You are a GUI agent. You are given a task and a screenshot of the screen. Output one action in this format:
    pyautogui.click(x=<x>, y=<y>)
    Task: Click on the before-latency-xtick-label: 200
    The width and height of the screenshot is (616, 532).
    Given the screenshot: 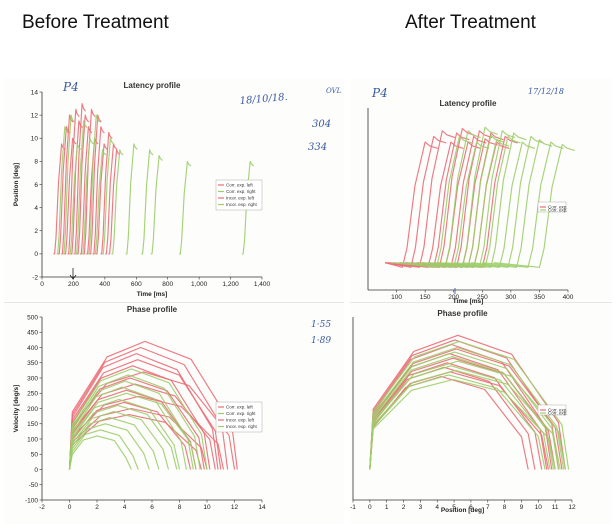 What is the action you would take?
    pyautogui.click(x=73, y=284)
    